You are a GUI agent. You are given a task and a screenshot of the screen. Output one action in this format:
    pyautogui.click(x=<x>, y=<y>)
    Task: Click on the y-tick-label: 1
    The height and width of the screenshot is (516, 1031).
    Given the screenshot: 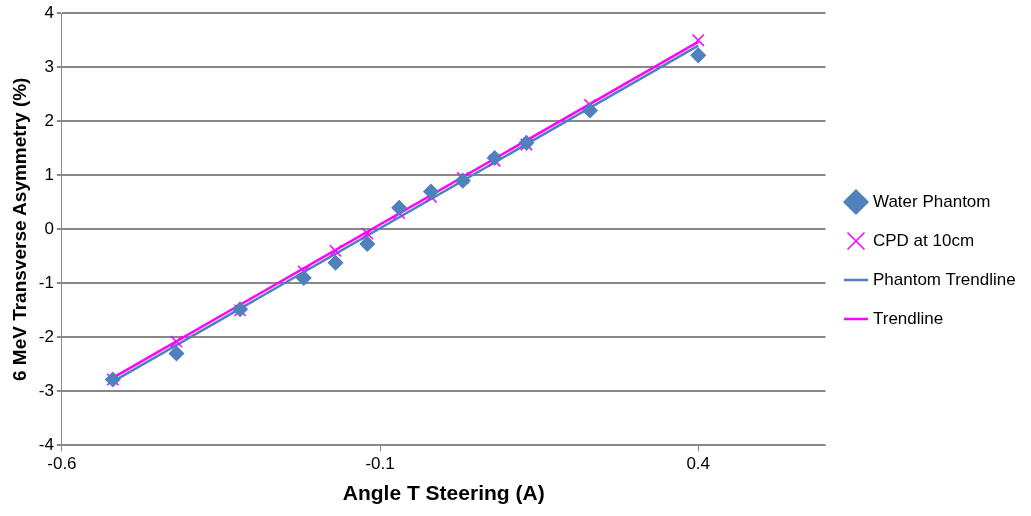 What is the action you would take?
    pyautogui.click(x=49, y=174)
    